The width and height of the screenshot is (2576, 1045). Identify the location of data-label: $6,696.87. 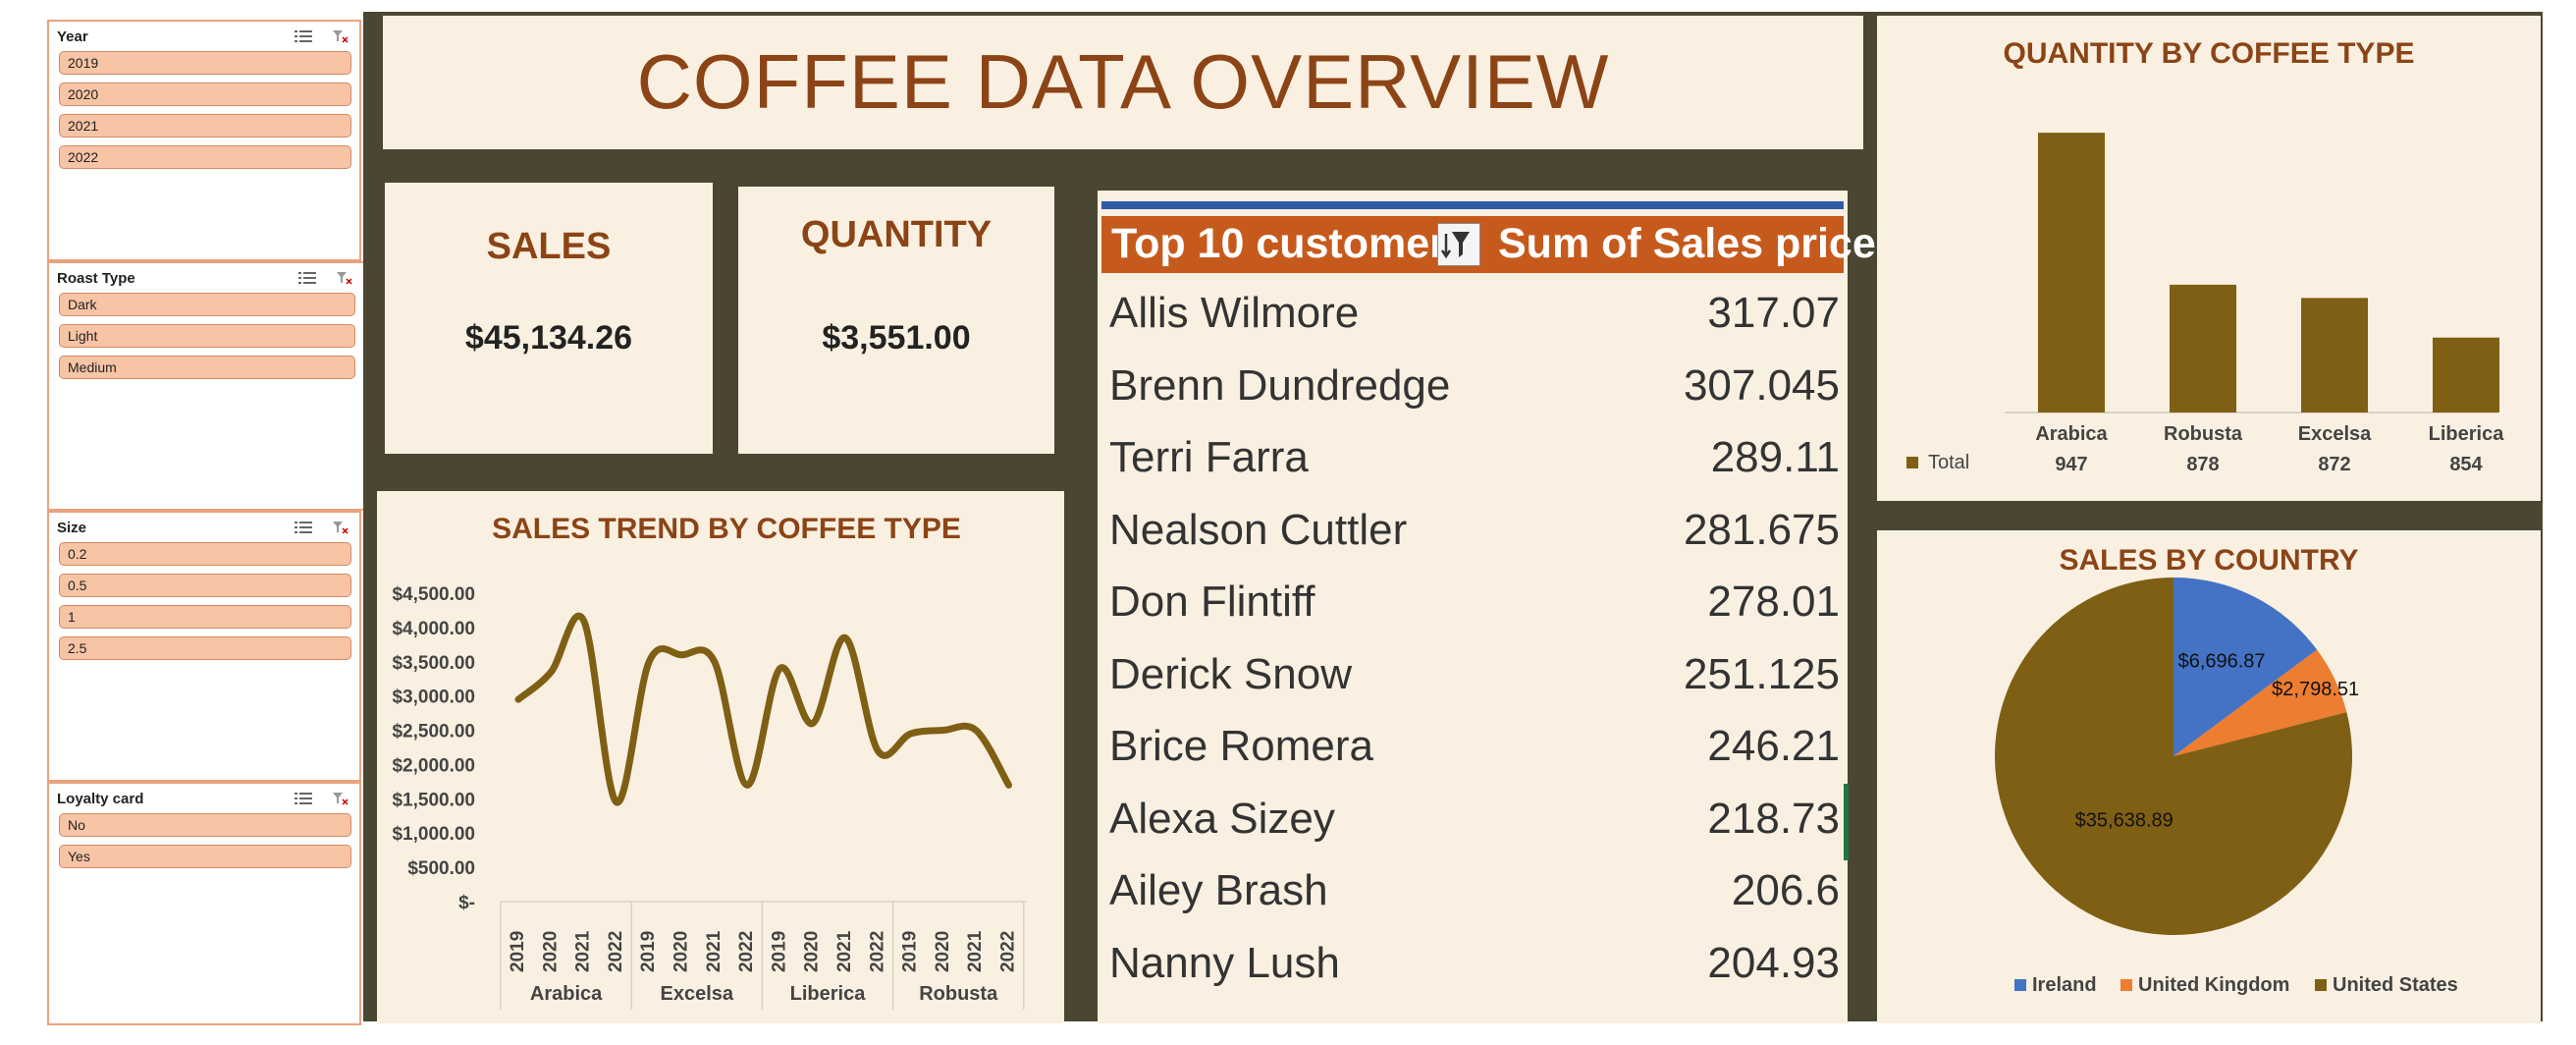
(2222, 661).